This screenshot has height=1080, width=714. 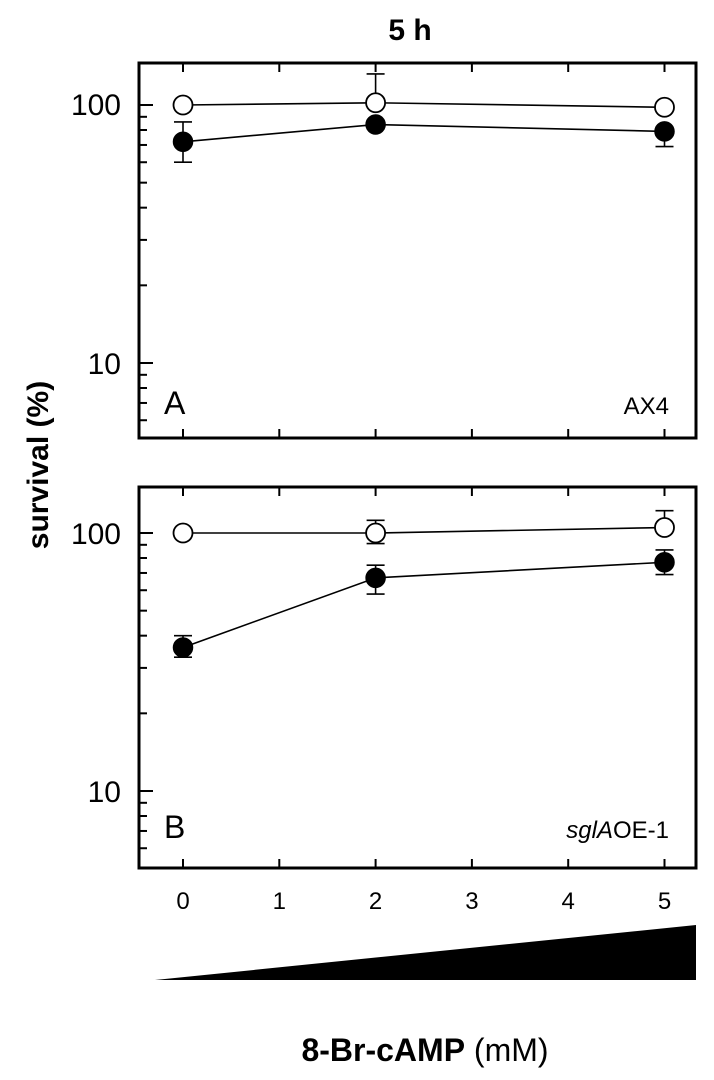 What do you see at coordinates (38, 465) in the screenshot?
I see `y-axis-label: survival (%)` at bounding box center [38, 465].